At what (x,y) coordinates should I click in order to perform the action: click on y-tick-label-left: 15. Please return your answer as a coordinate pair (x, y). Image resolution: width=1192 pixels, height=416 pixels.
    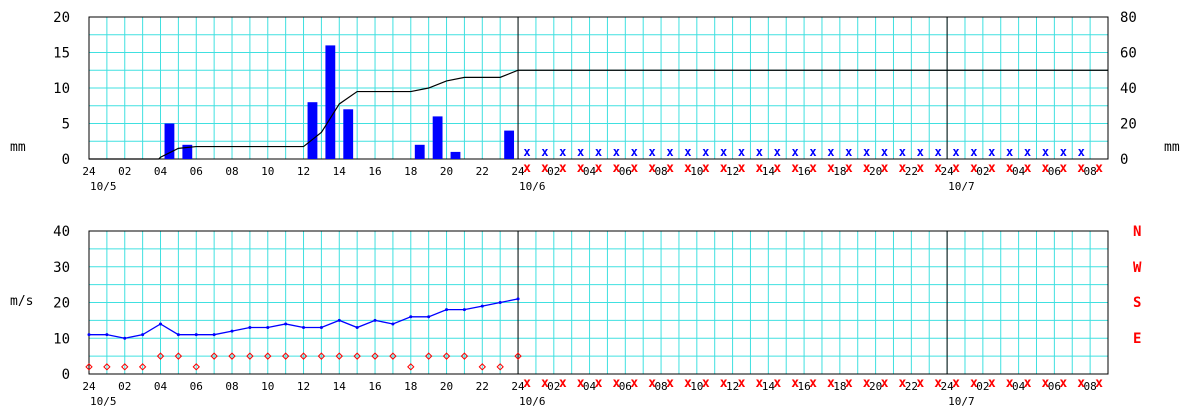
    Looking at the image, I should click on (61, 54).